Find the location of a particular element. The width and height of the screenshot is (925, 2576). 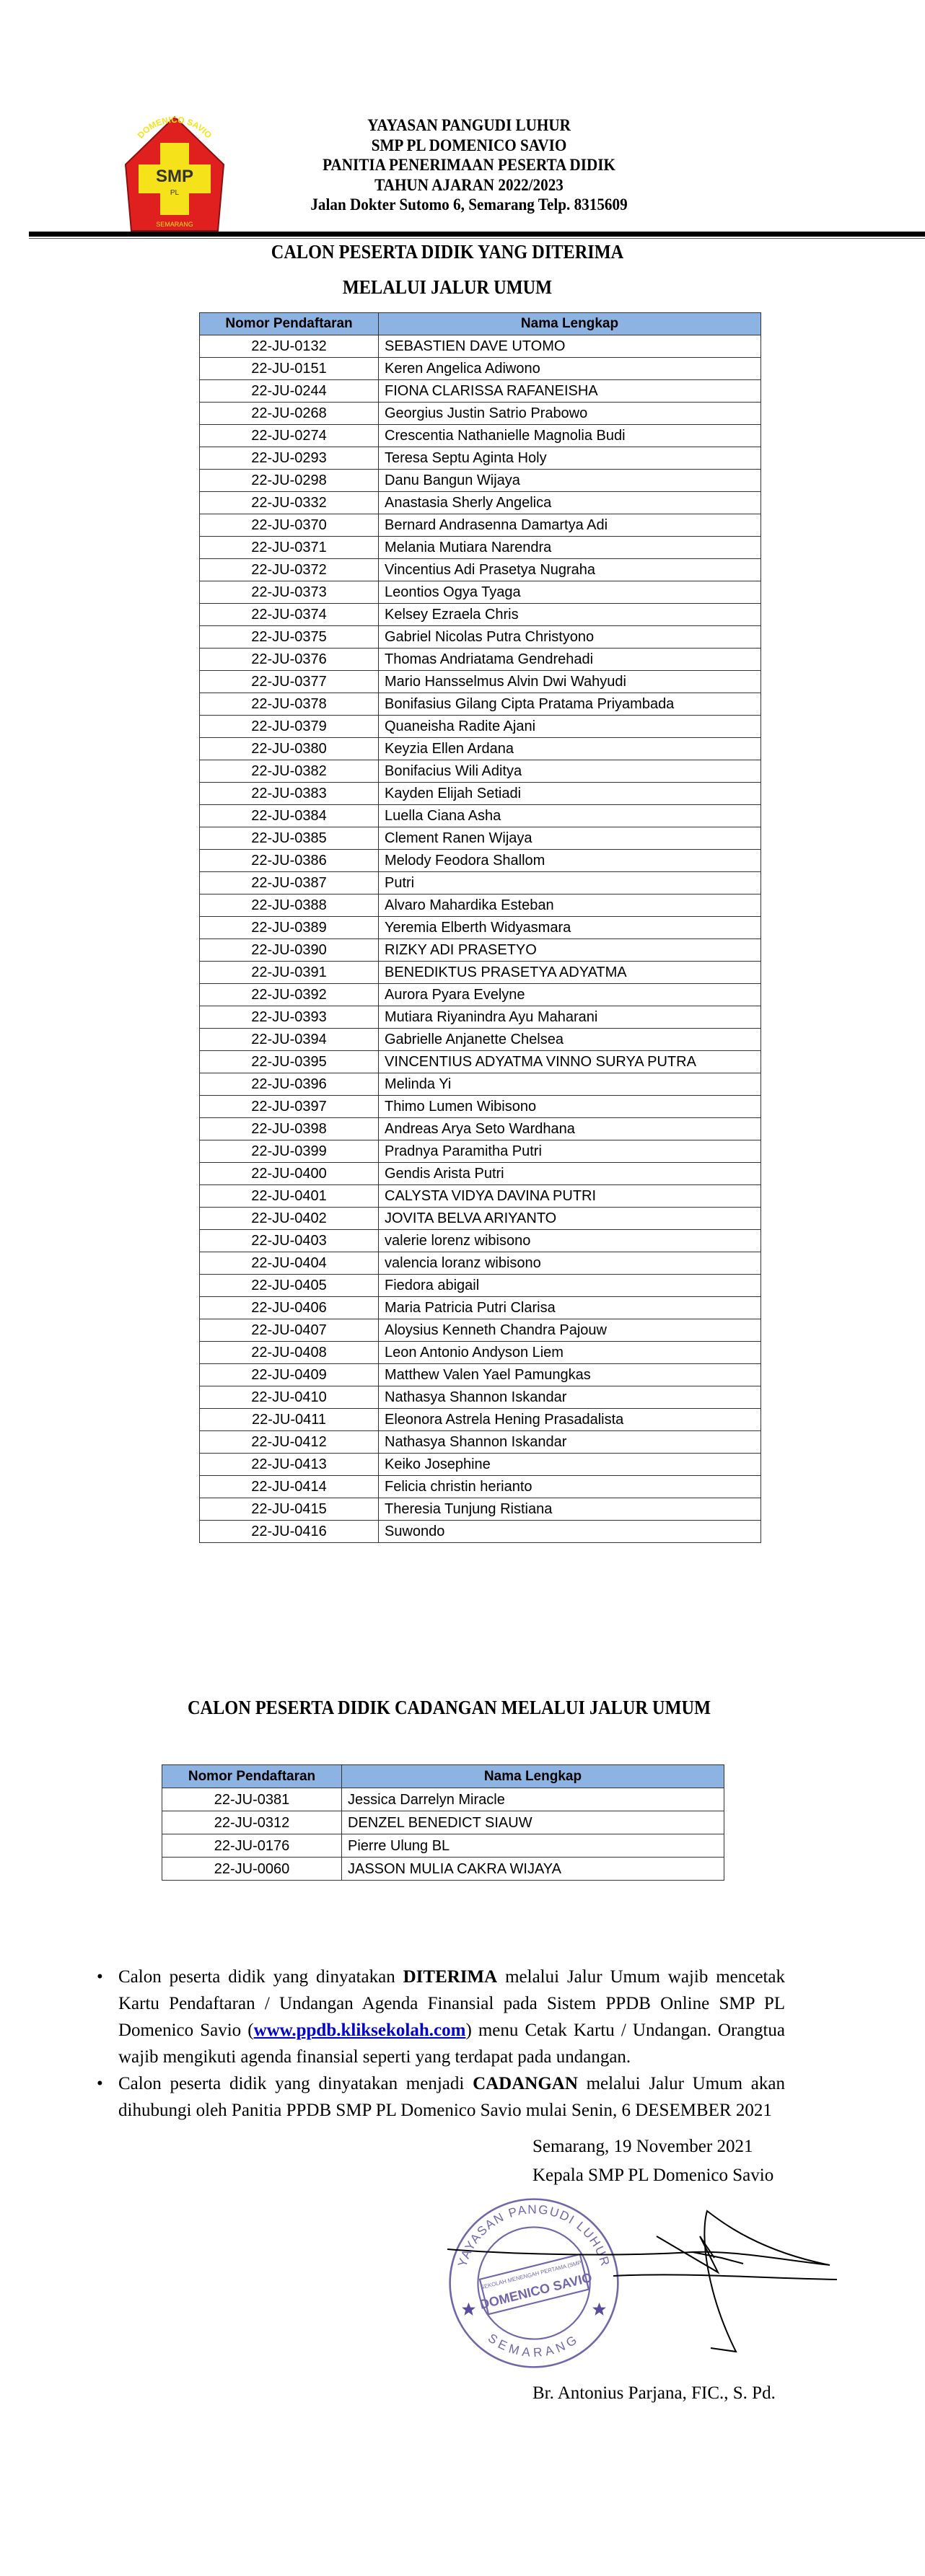

full-name: Theresia Tunjung Ristiana is located at coordinates (569, 1509).